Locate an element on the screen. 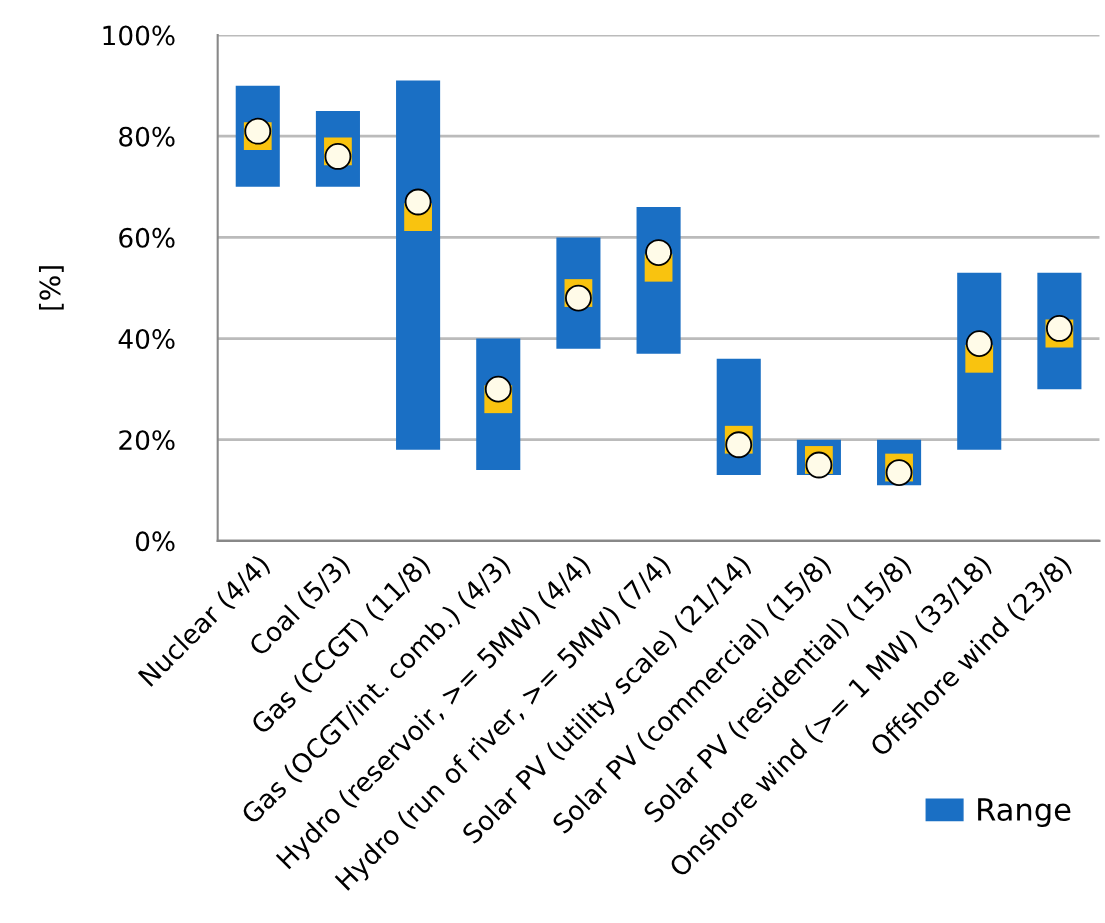 This screenshot has height=923, width=1105. legend-label: Range is located at coordinates (1024, 812).